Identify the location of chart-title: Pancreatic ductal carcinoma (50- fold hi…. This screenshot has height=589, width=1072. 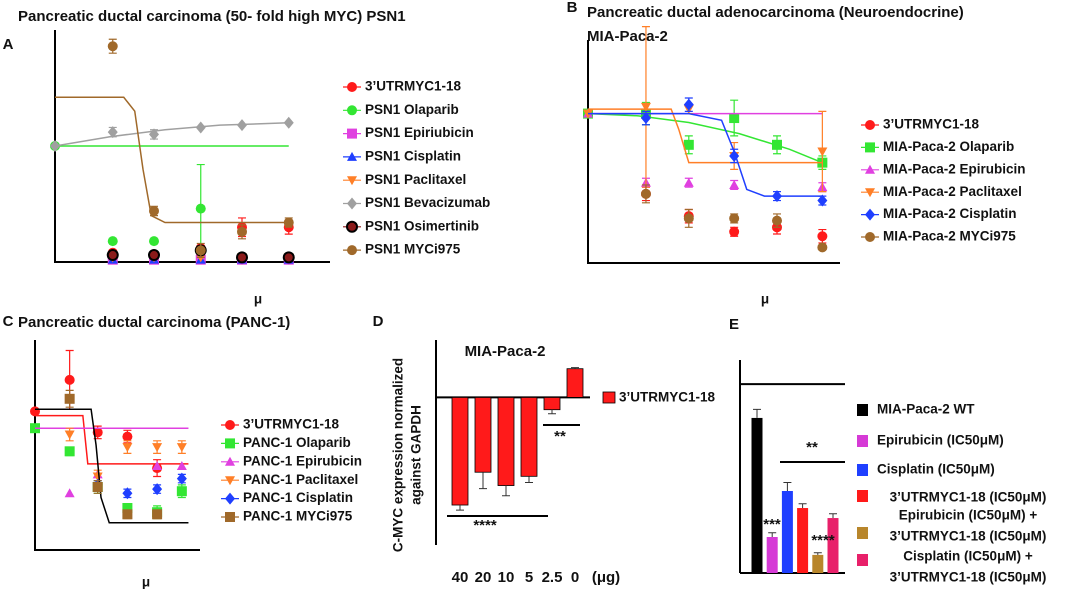
(212, 16).